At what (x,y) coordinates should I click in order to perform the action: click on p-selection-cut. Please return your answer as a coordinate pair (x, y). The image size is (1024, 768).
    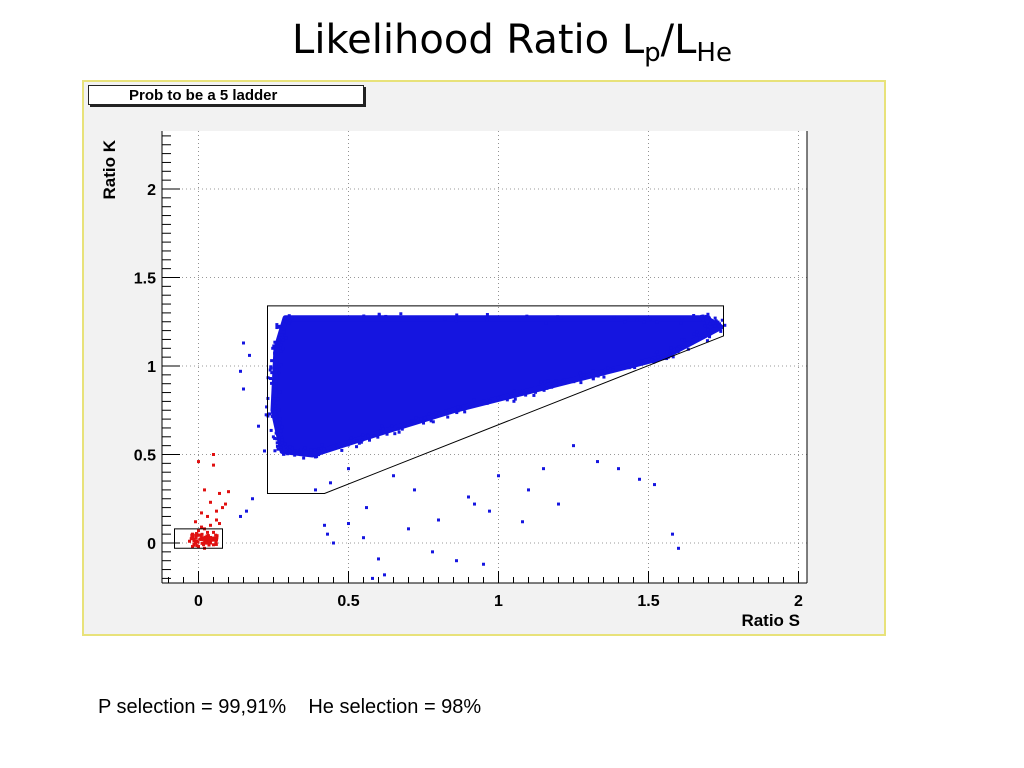
    Looking at the image, I should click on (198, 538).